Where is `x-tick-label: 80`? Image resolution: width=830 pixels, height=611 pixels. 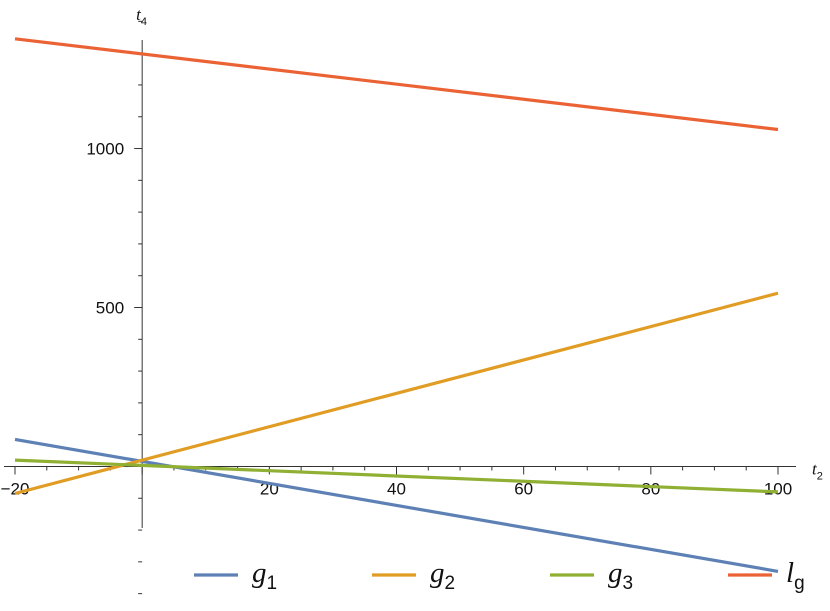 x-tick-label: 80 is located at coordinates (650, 488).